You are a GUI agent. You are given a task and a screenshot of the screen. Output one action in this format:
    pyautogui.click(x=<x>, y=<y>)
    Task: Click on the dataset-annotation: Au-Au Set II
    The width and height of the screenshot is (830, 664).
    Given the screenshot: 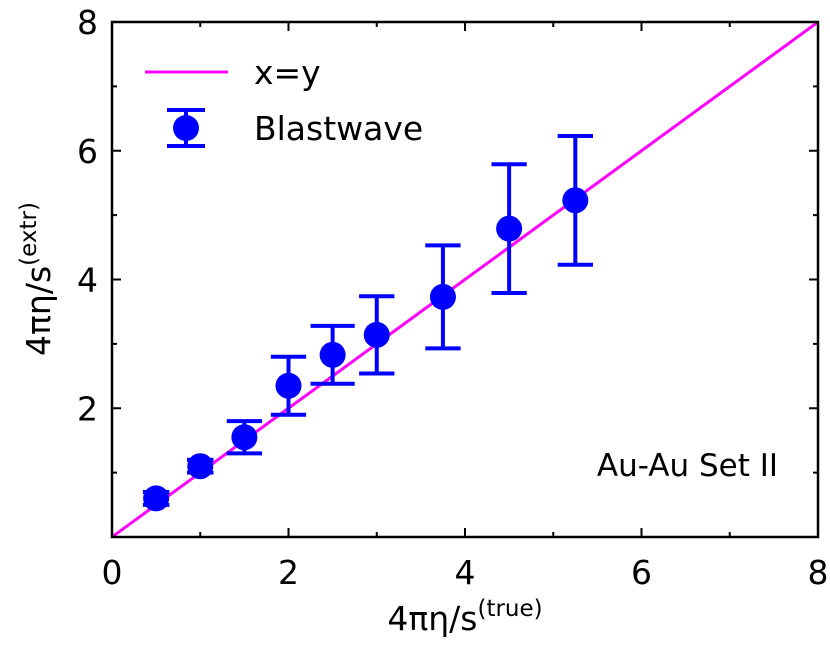 What is the action you would take?
    pyautogui.click(x=687, y=466)
    